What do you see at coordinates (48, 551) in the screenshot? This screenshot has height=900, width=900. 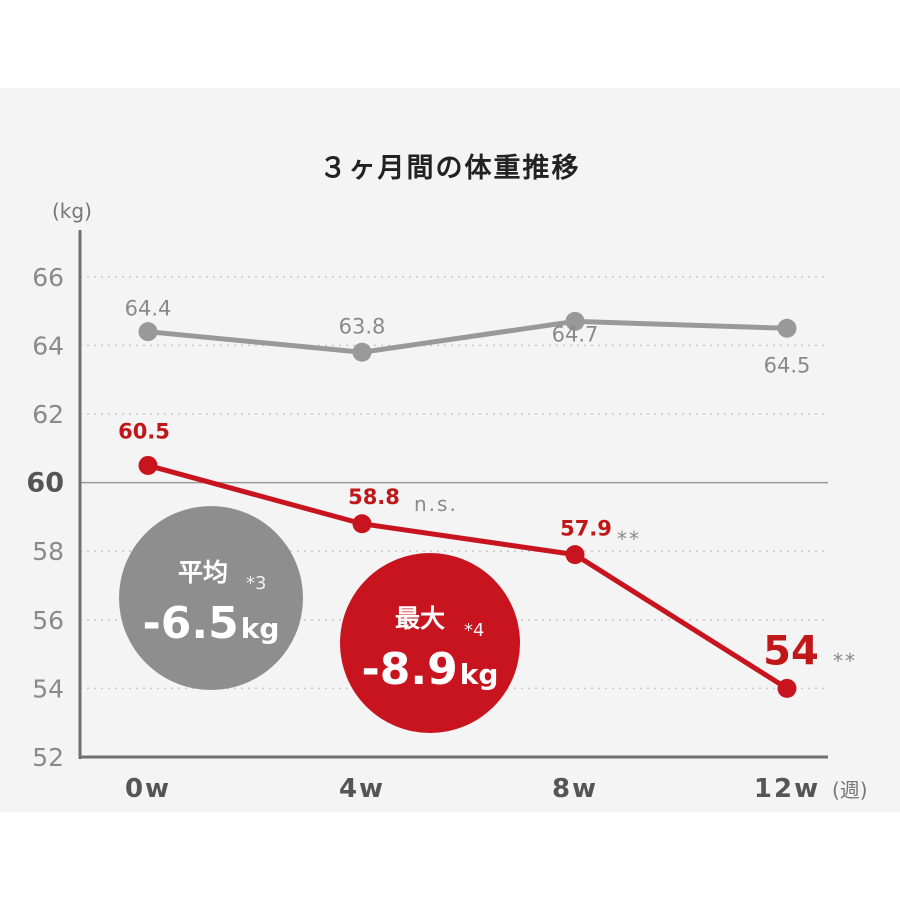 I see `y-tick-58: 58` at bounding box center [48, 551].